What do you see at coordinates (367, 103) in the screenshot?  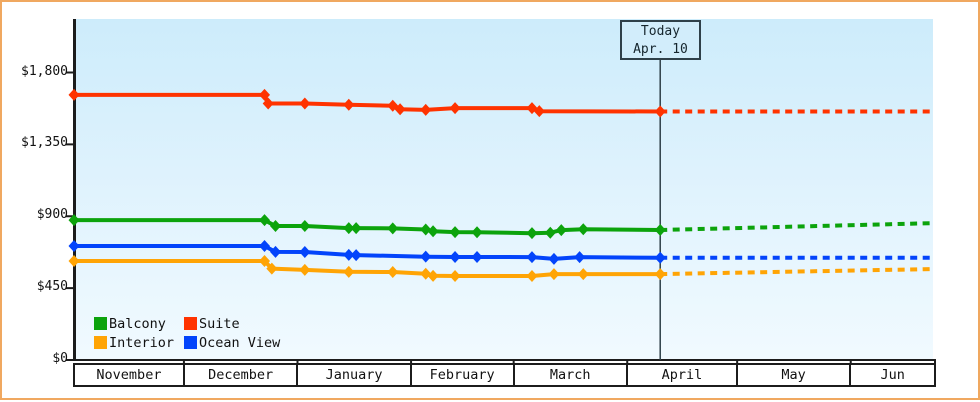 I see `series-line-suite` at bounding box center [367, 103].